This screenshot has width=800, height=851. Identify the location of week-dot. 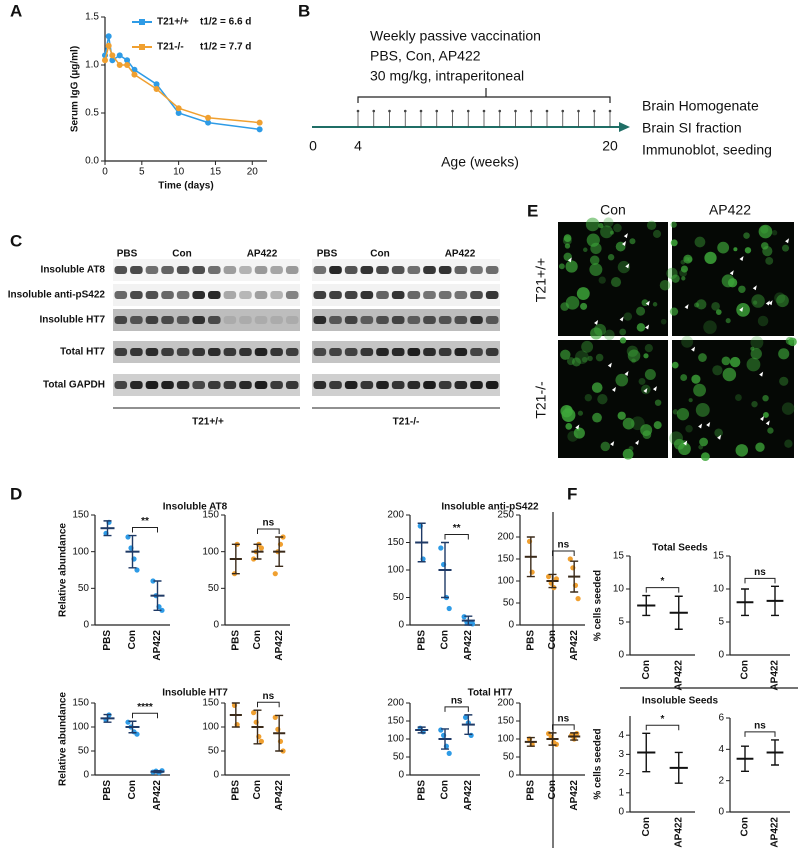
(468, 111).